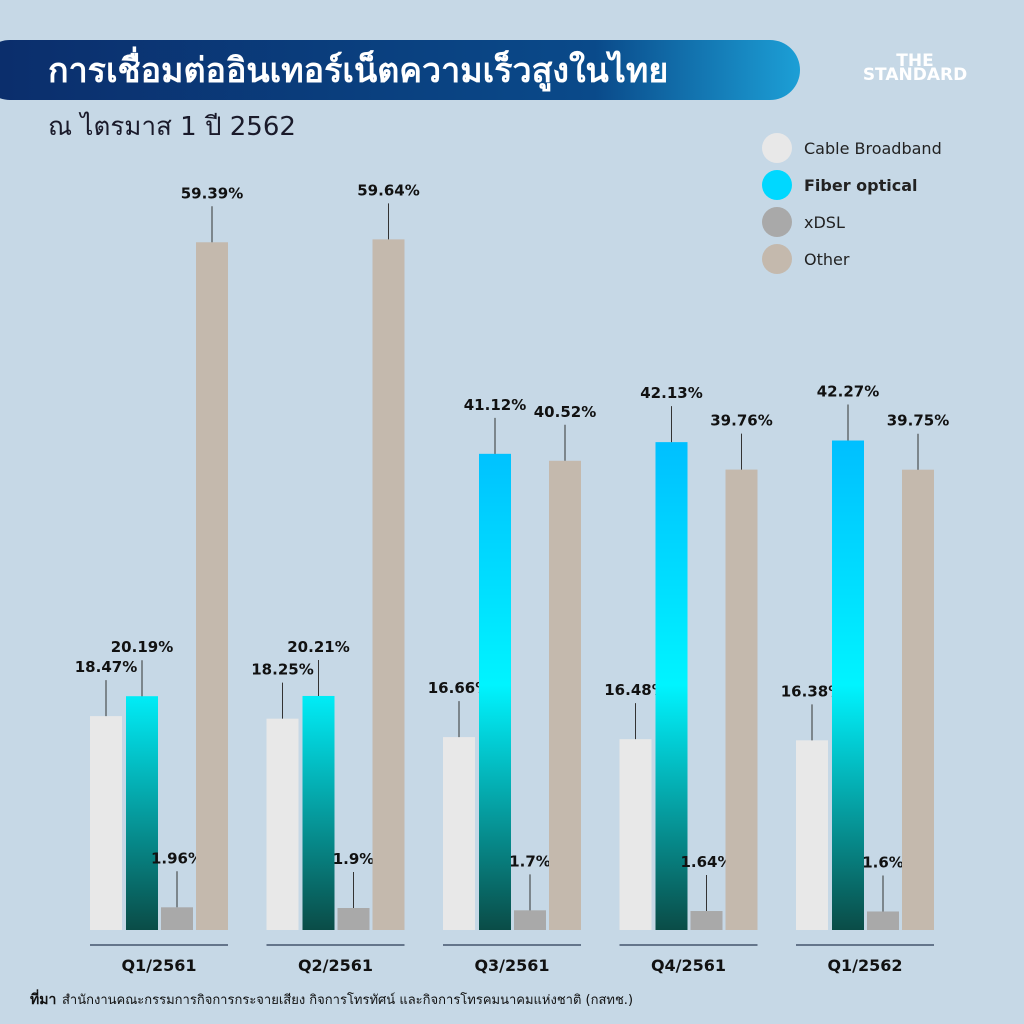 Image resolution: width=1024 pixels, height=1024 pixels. I want to click on chart-title: การเชื่อมต่ออินเทอร์เน็ตความเร็วสูงในไทย, so click(358, 69).